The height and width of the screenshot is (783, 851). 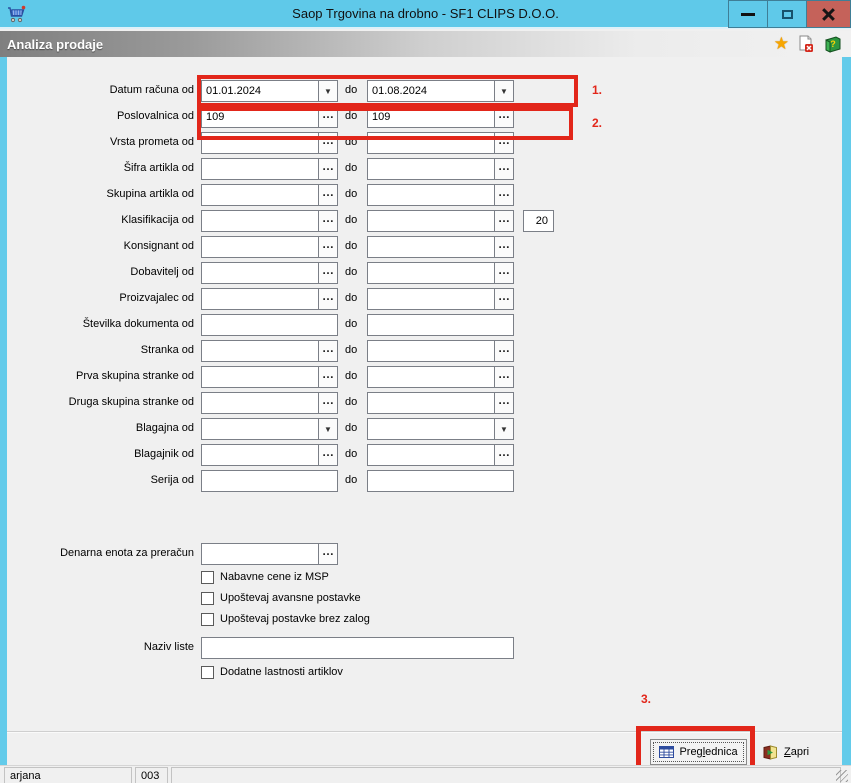 I want to click on range-from-input-row4, so click(x=260, y=169).